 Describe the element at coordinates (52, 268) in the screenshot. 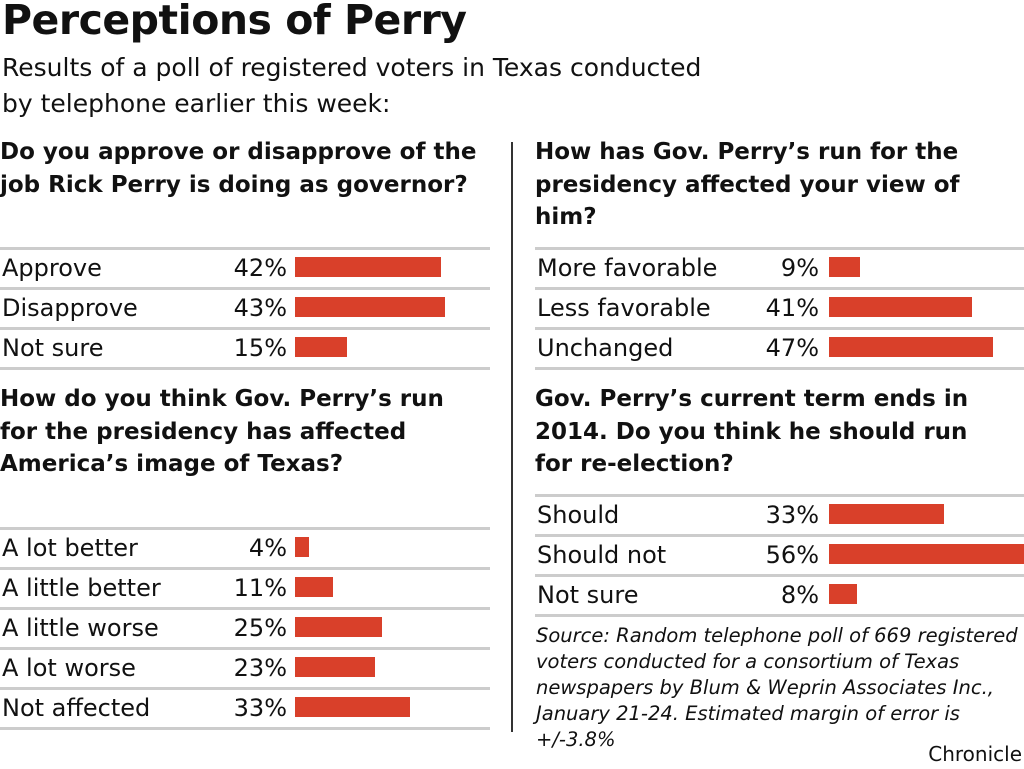

I see `answer-label: Approve` at that location.